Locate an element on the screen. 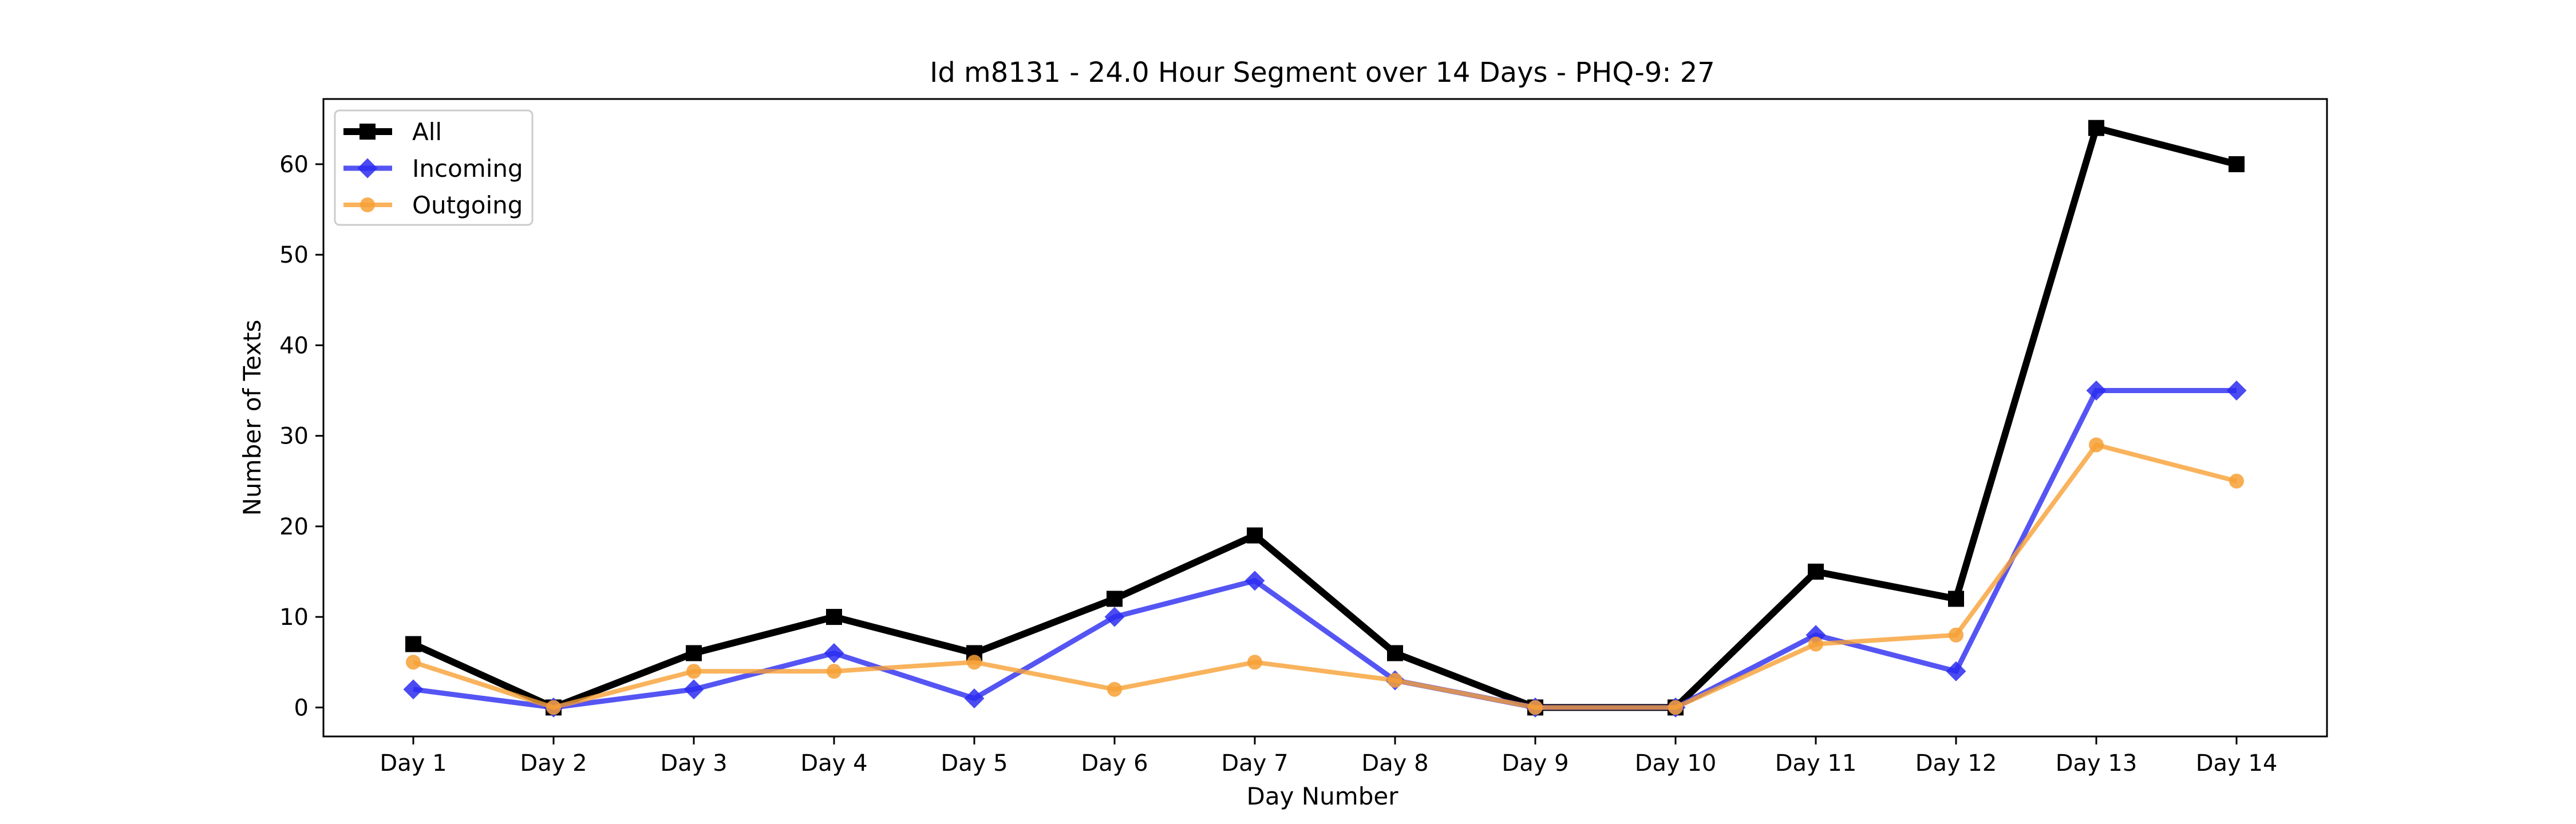  x-tick-label: Day 4 is located at coordinates (833, 763).